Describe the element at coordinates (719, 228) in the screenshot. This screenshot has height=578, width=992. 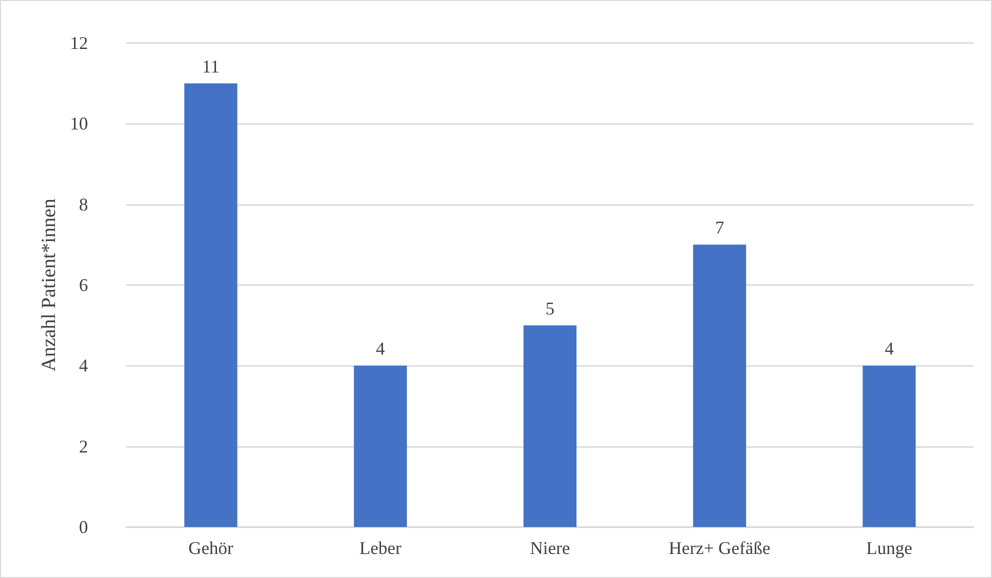
I see `data-label: 7` at that location.